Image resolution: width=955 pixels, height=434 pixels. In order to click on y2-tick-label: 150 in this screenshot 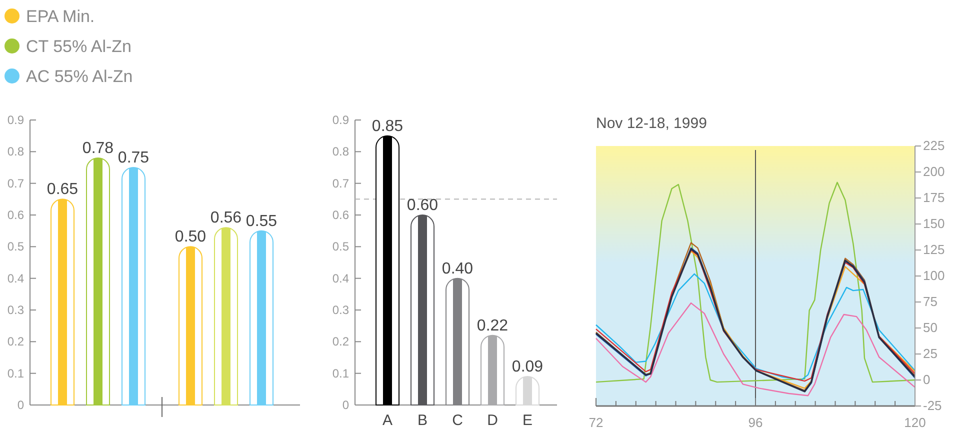, I will do `click(934, 223)`.